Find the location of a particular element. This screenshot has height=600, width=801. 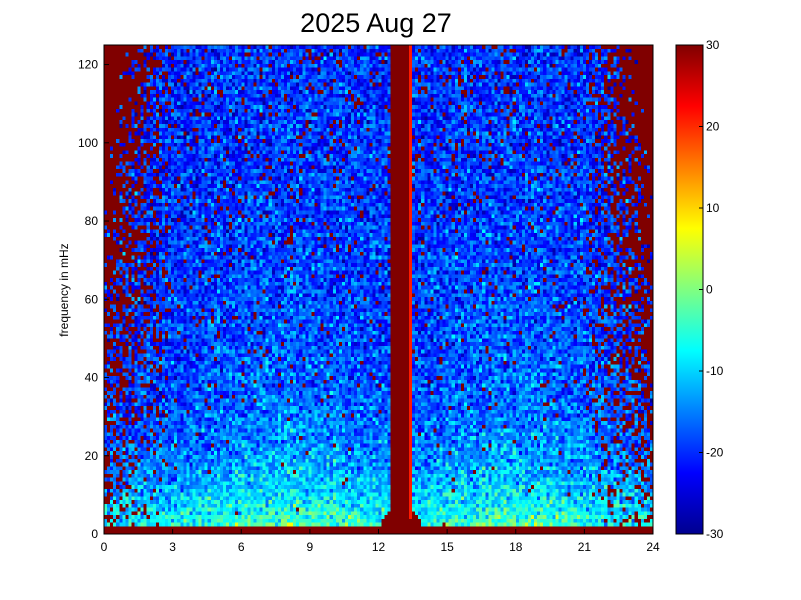

x-tick-label: 6 is located at coordinates (241, 547).